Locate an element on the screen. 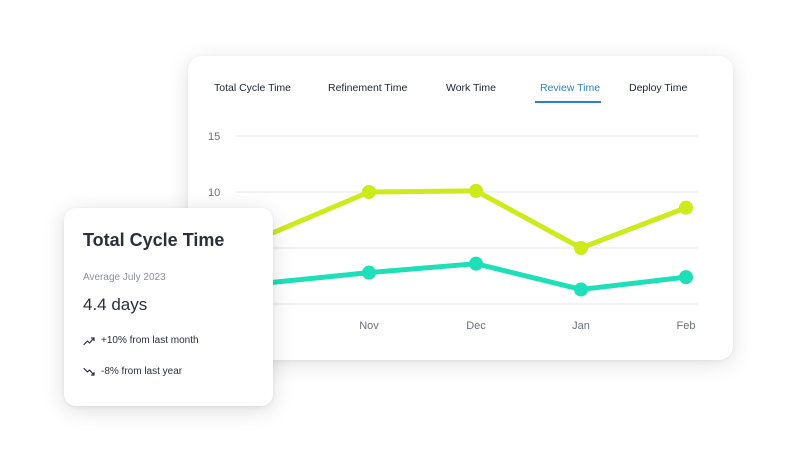 This screenshot has height=450, width=785. trend-up-icon is located at coordinates (89, 340).